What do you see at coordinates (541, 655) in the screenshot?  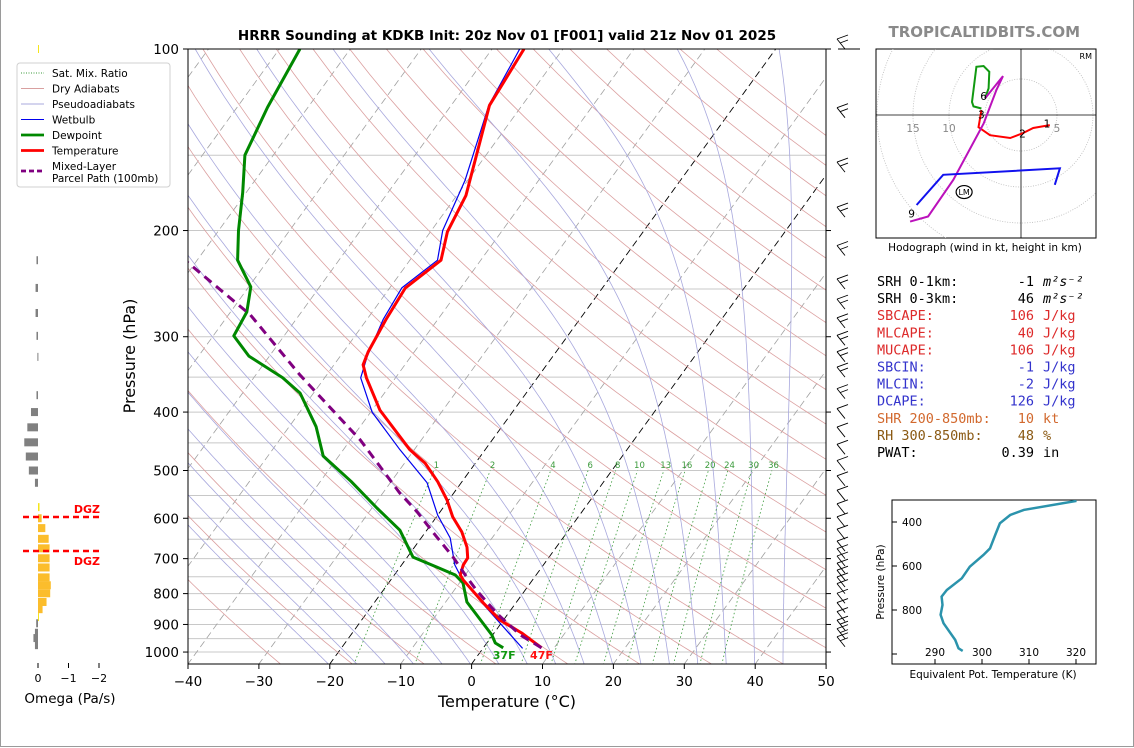 I see `surface-temperature-label: 47F` at bounding box center [541, 655].